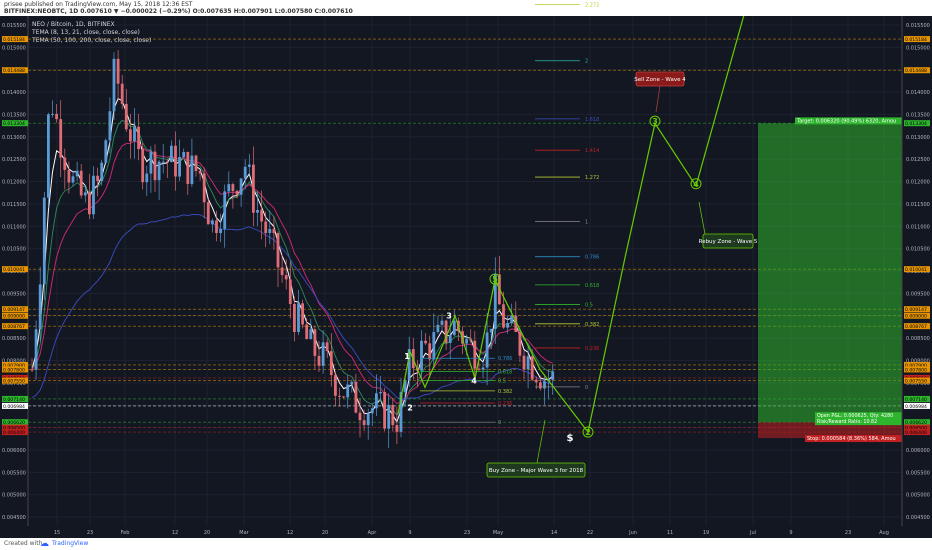 The width and height of the screenshot is (932, 550). I want to click on x-tick-label: Jun, so click(632, 533).